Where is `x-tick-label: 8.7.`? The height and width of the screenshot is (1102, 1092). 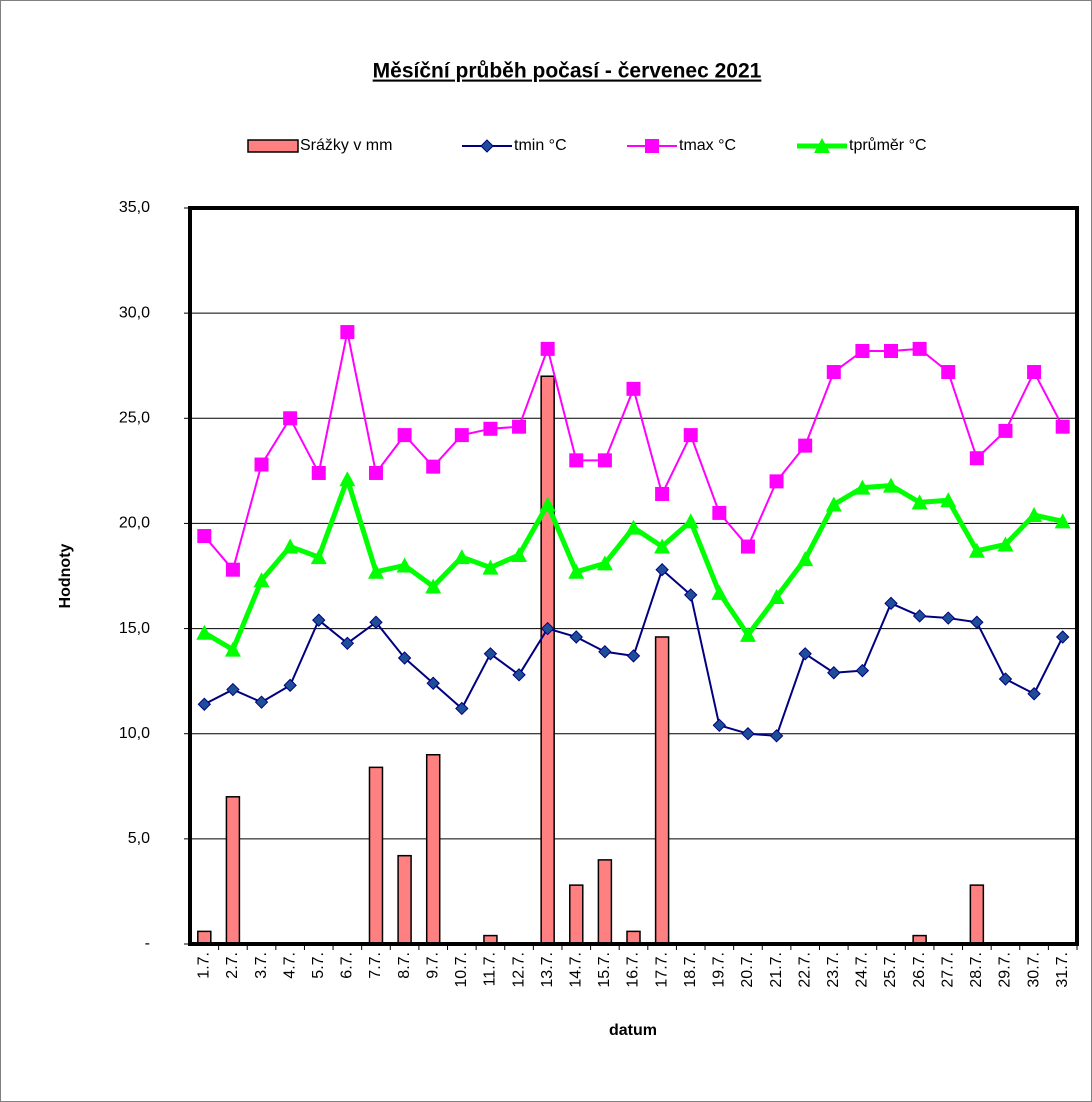 x-tick-label: 8.7. is located at coordinates (404, 965).